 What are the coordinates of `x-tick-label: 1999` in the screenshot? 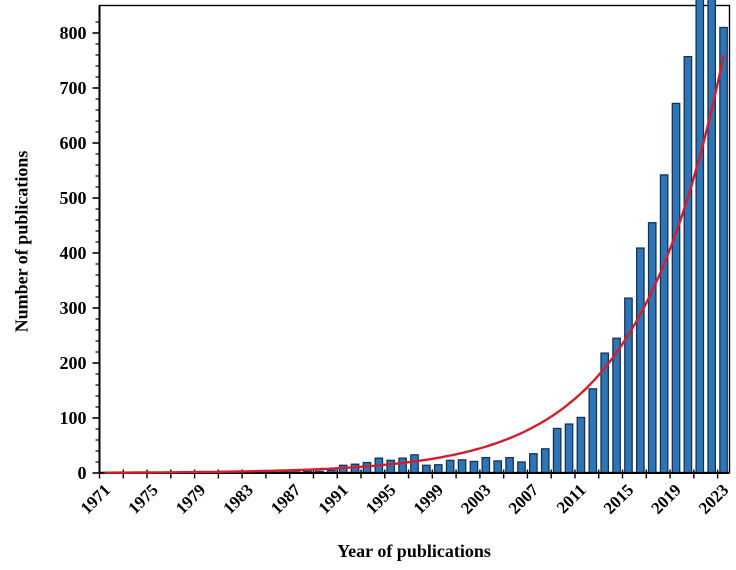 It's located at (428, 498).